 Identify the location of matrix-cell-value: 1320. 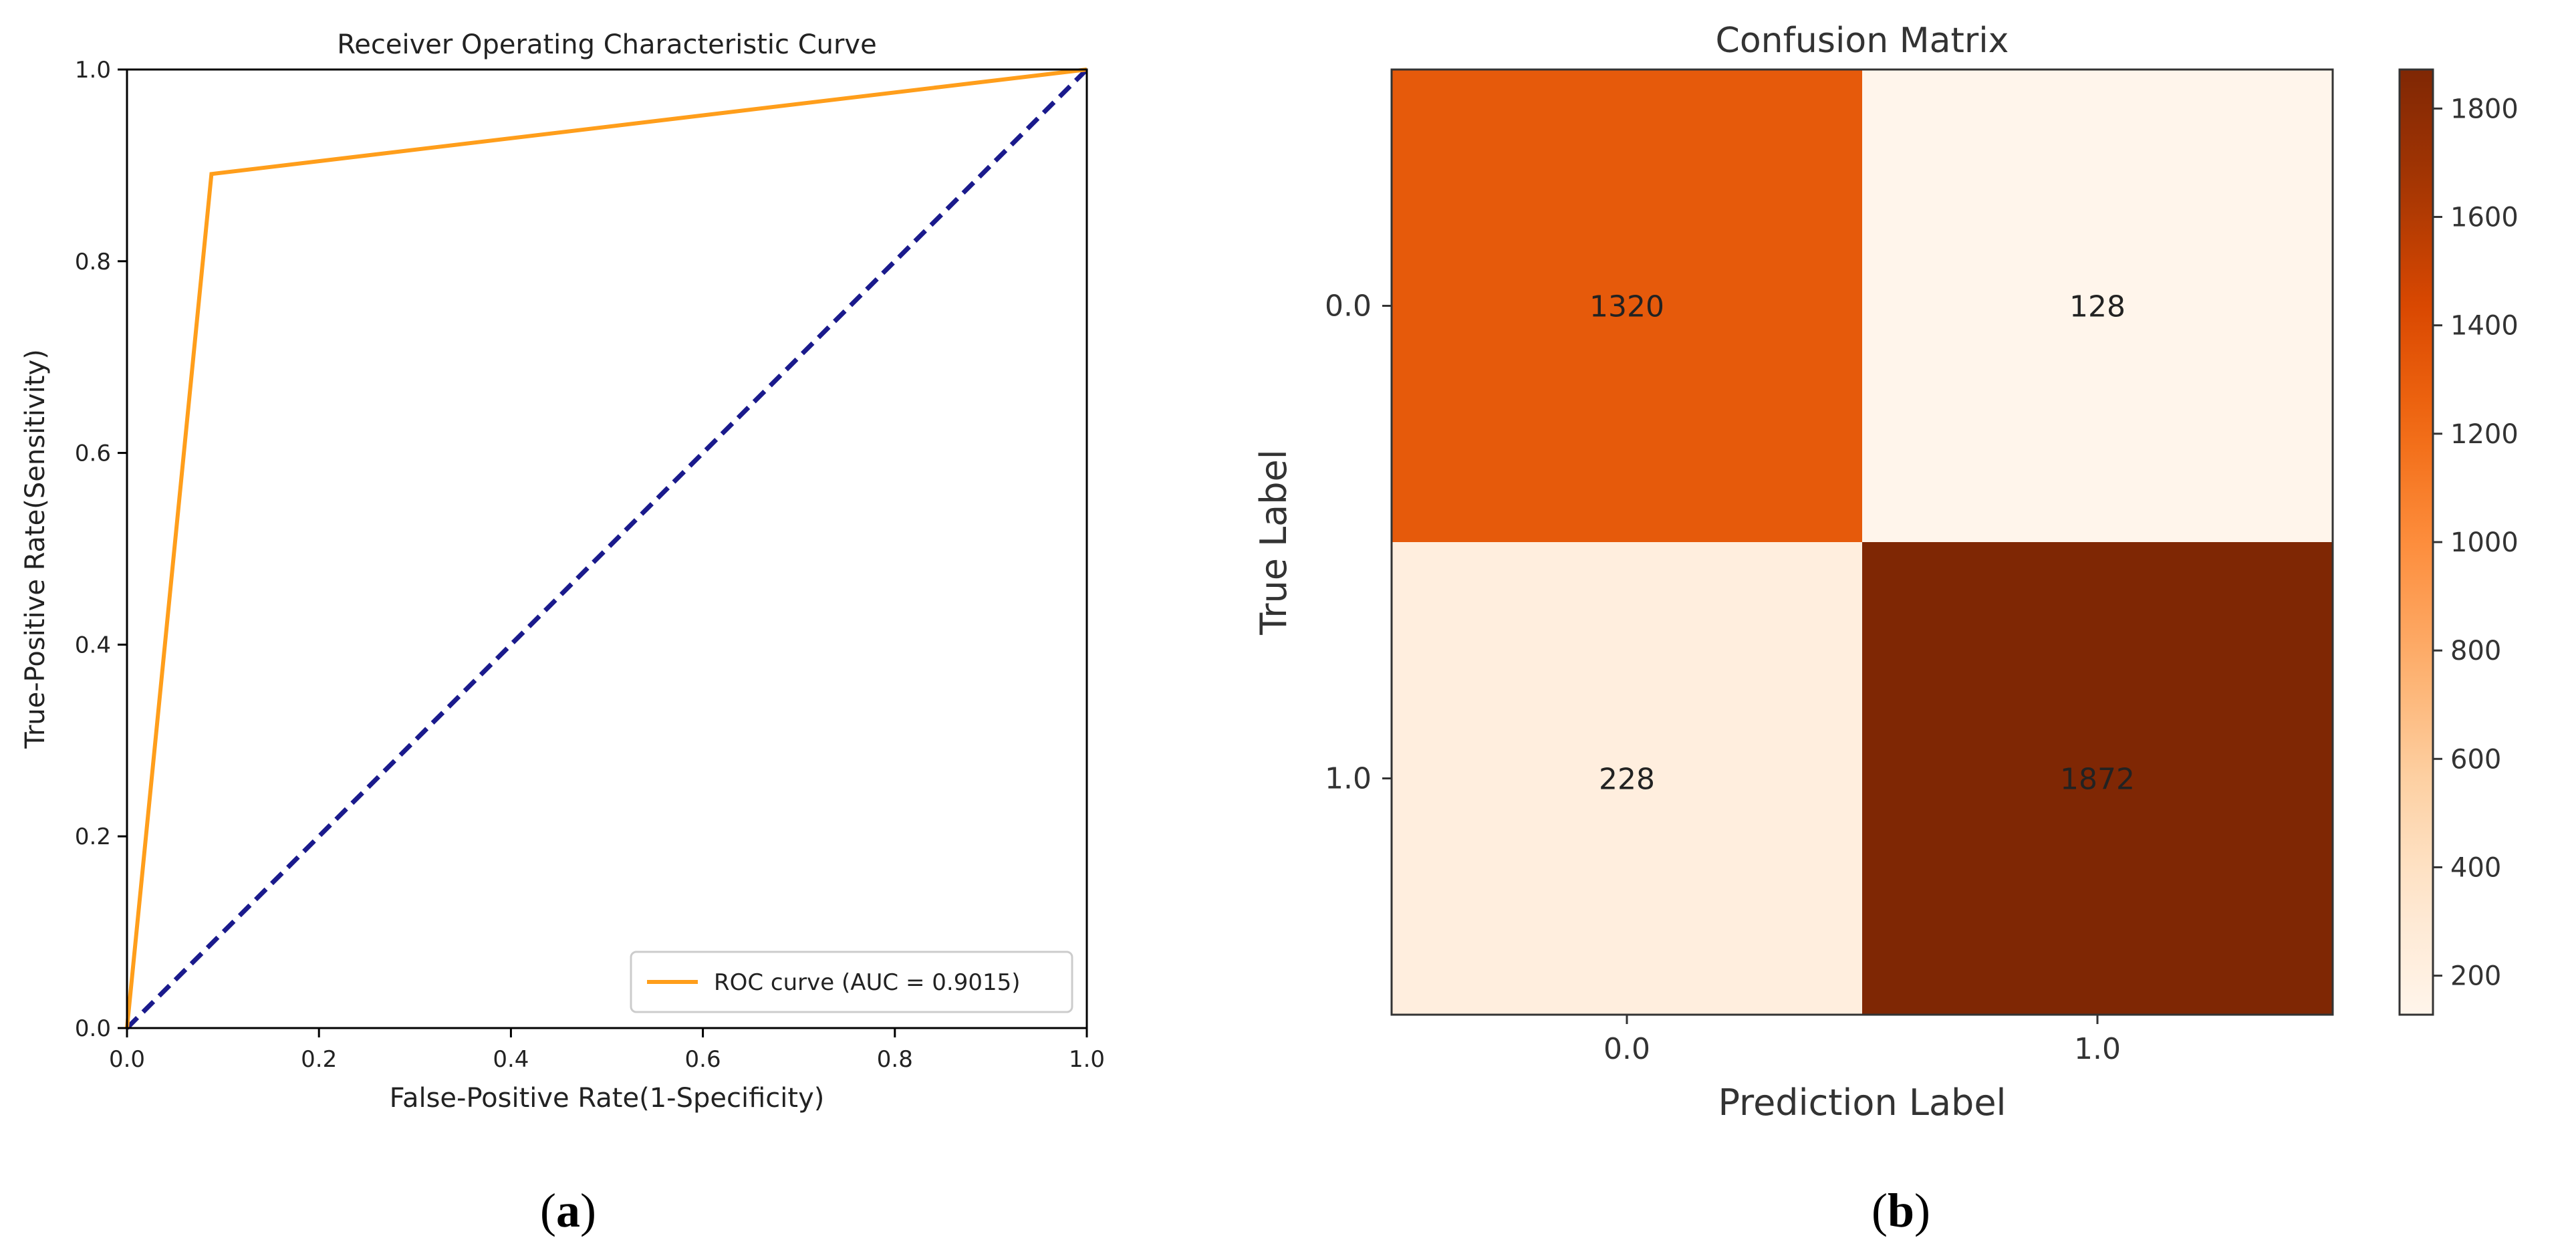
(1627, 307).